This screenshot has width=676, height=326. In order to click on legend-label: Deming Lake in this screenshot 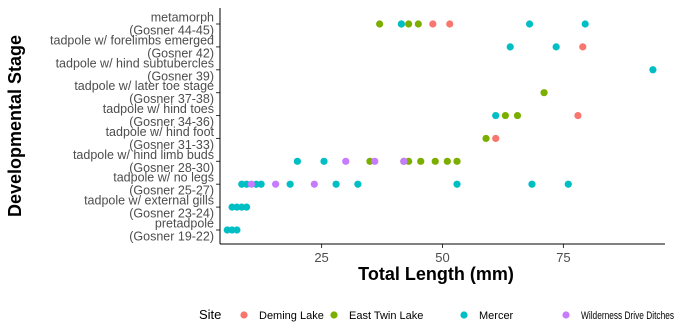, I will do `click(291, 316)`.